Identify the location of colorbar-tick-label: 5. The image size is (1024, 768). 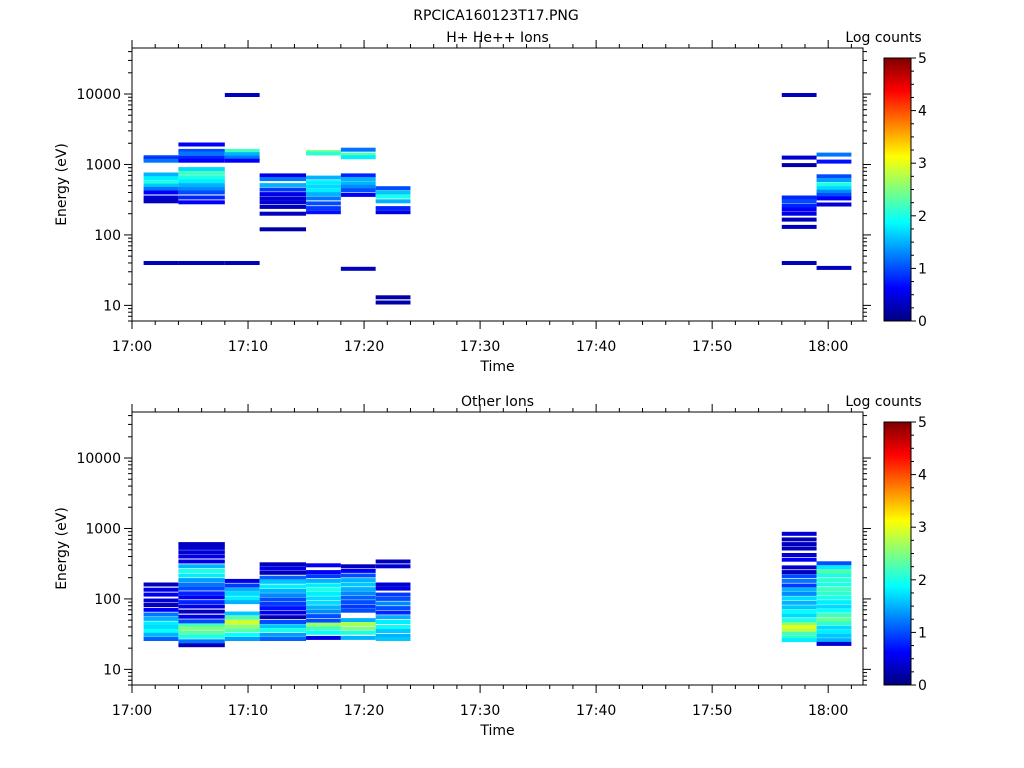
(922, 59).